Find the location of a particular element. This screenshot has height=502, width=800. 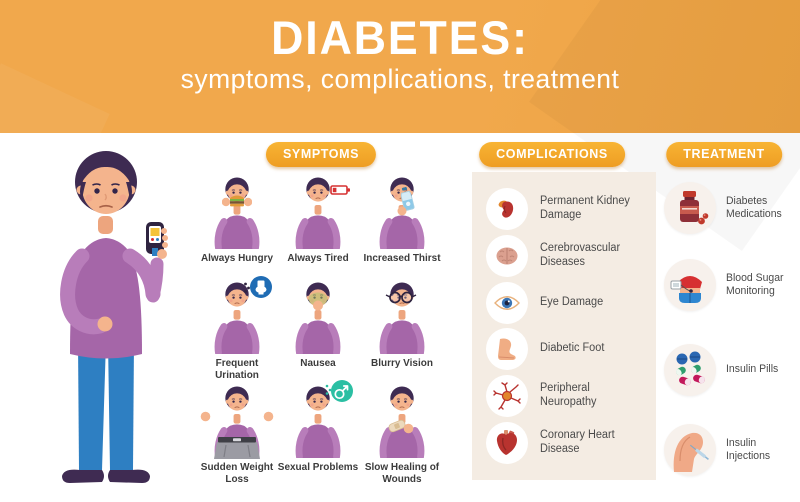

glucose-monitor-icon is located at coordinates (690, 285).